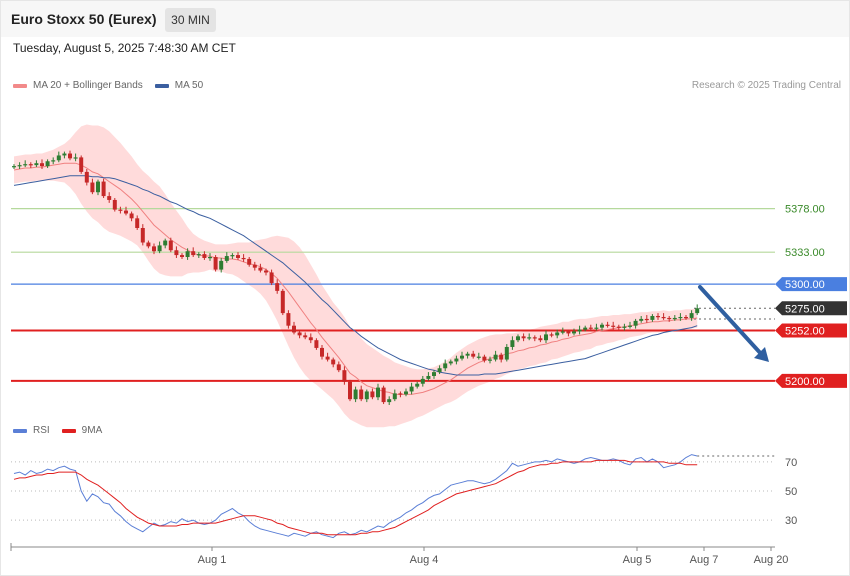  What do you see at coordinates (68, 430) in the screenshot?
I see `legend-swatch-9ma` at bounding box center [68, 430].